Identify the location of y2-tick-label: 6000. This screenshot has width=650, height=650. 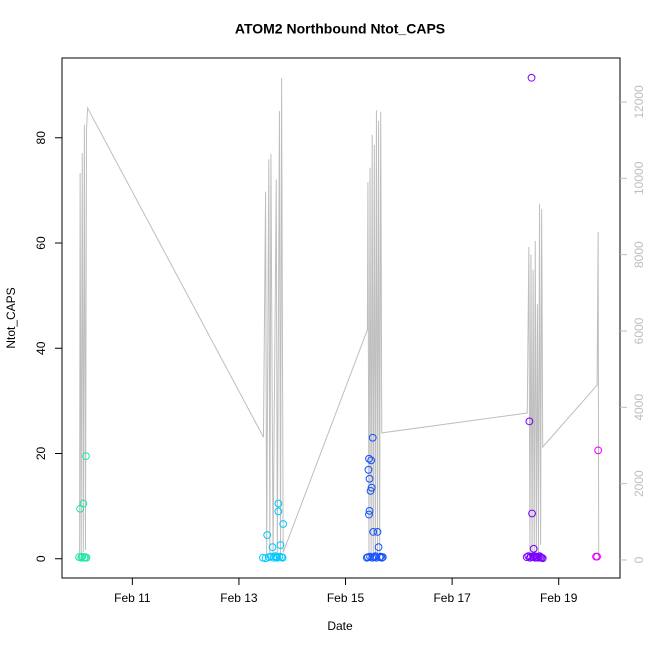
(639, 330).